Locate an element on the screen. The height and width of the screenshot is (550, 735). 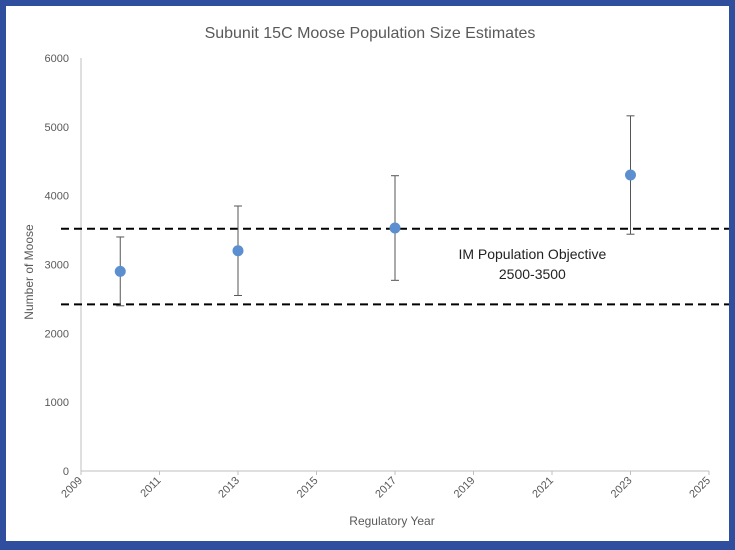
x-tick-labels: 2009 2011 2013 2015 2017 2019 2021 2023 2025 is located at coordinates (386, 485).